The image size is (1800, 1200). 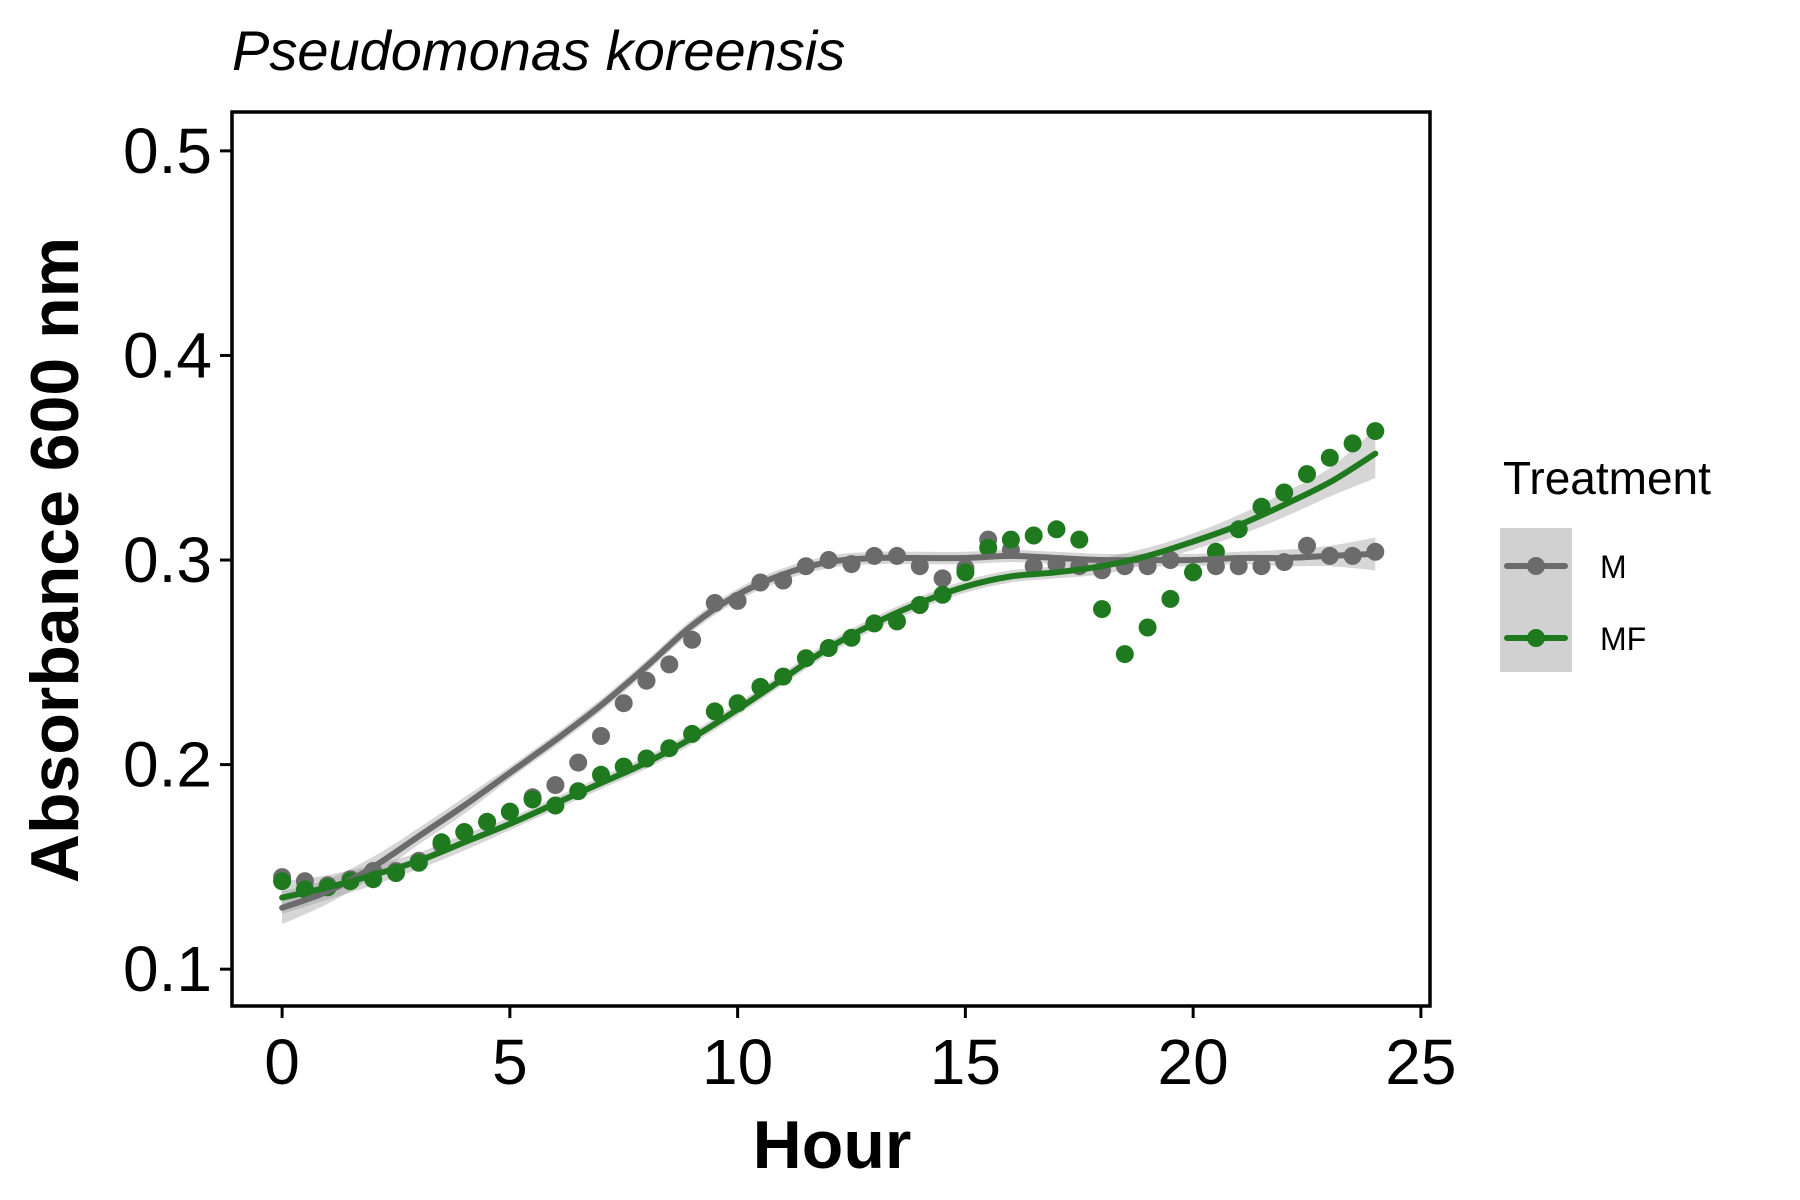 I want to click on x-axis-title: Hour, so click(x=832, y=1145).